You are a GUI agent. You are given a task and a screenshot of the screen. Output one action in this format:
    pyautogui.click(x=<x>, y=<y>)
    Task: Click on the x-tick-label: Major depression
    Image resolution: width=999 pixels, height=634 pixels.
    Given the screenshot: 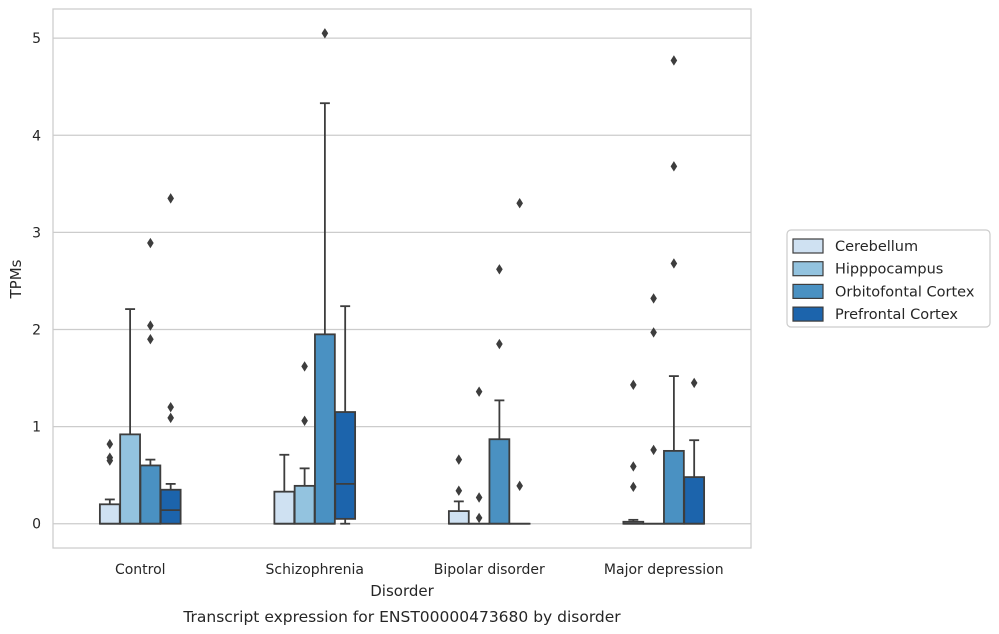 What is the action you would take?
    pyautogui.click(x=664, y=570)
    